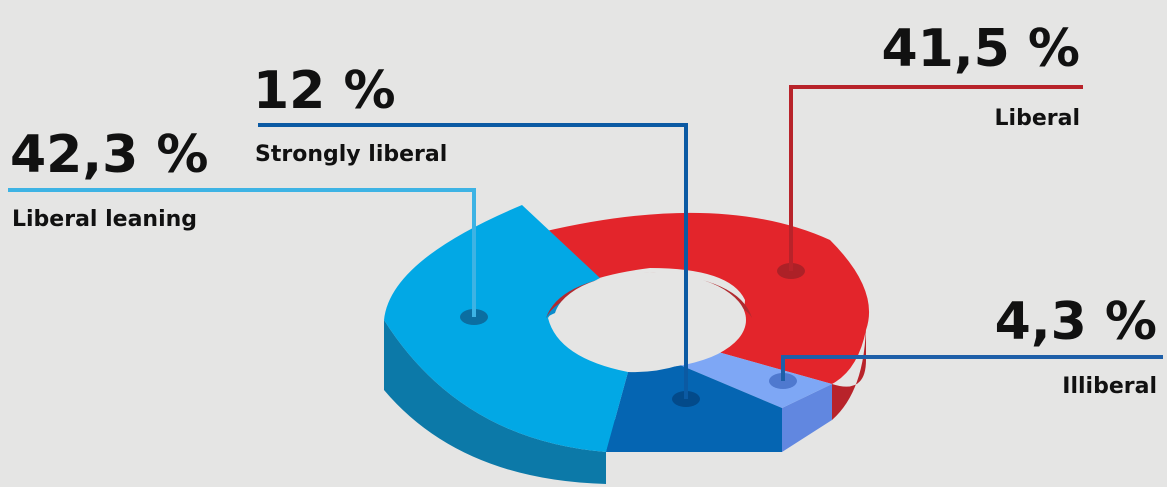 Image resolution: width=1167 pixels, height=487 pixels. Describe the element at coordinates (972, 368) in the screenshot. I see `leader-line-illiberal` at that location.